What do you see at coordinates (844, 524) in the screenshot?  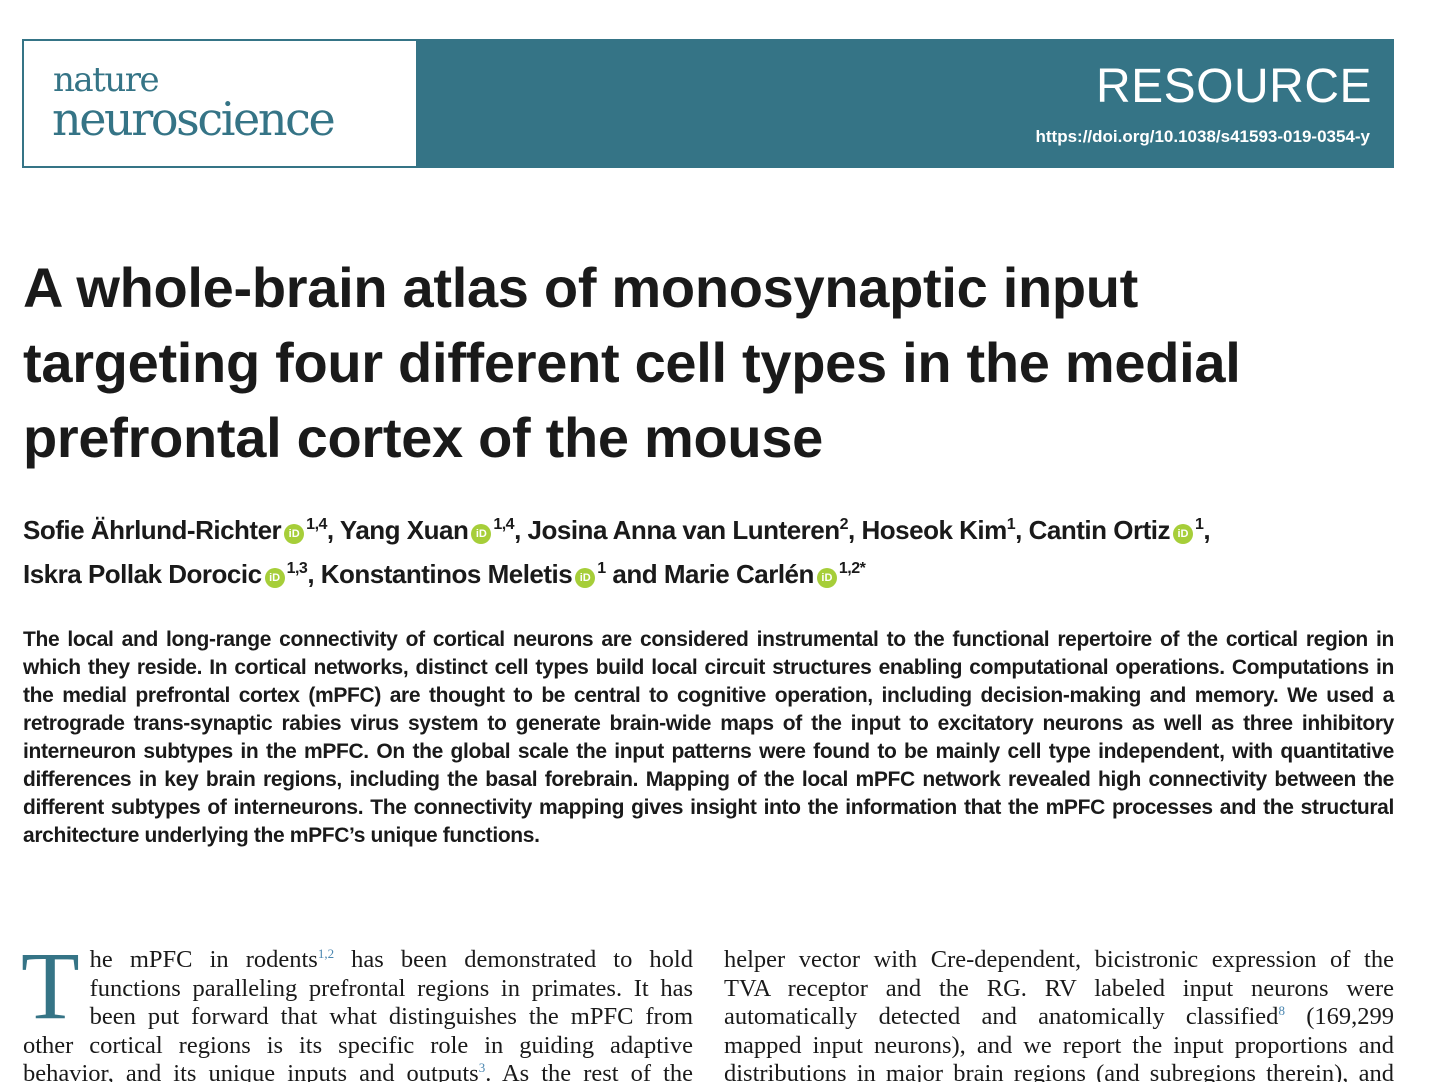 I see `affiliation-ref: 2` at bounding box center [844, 524].